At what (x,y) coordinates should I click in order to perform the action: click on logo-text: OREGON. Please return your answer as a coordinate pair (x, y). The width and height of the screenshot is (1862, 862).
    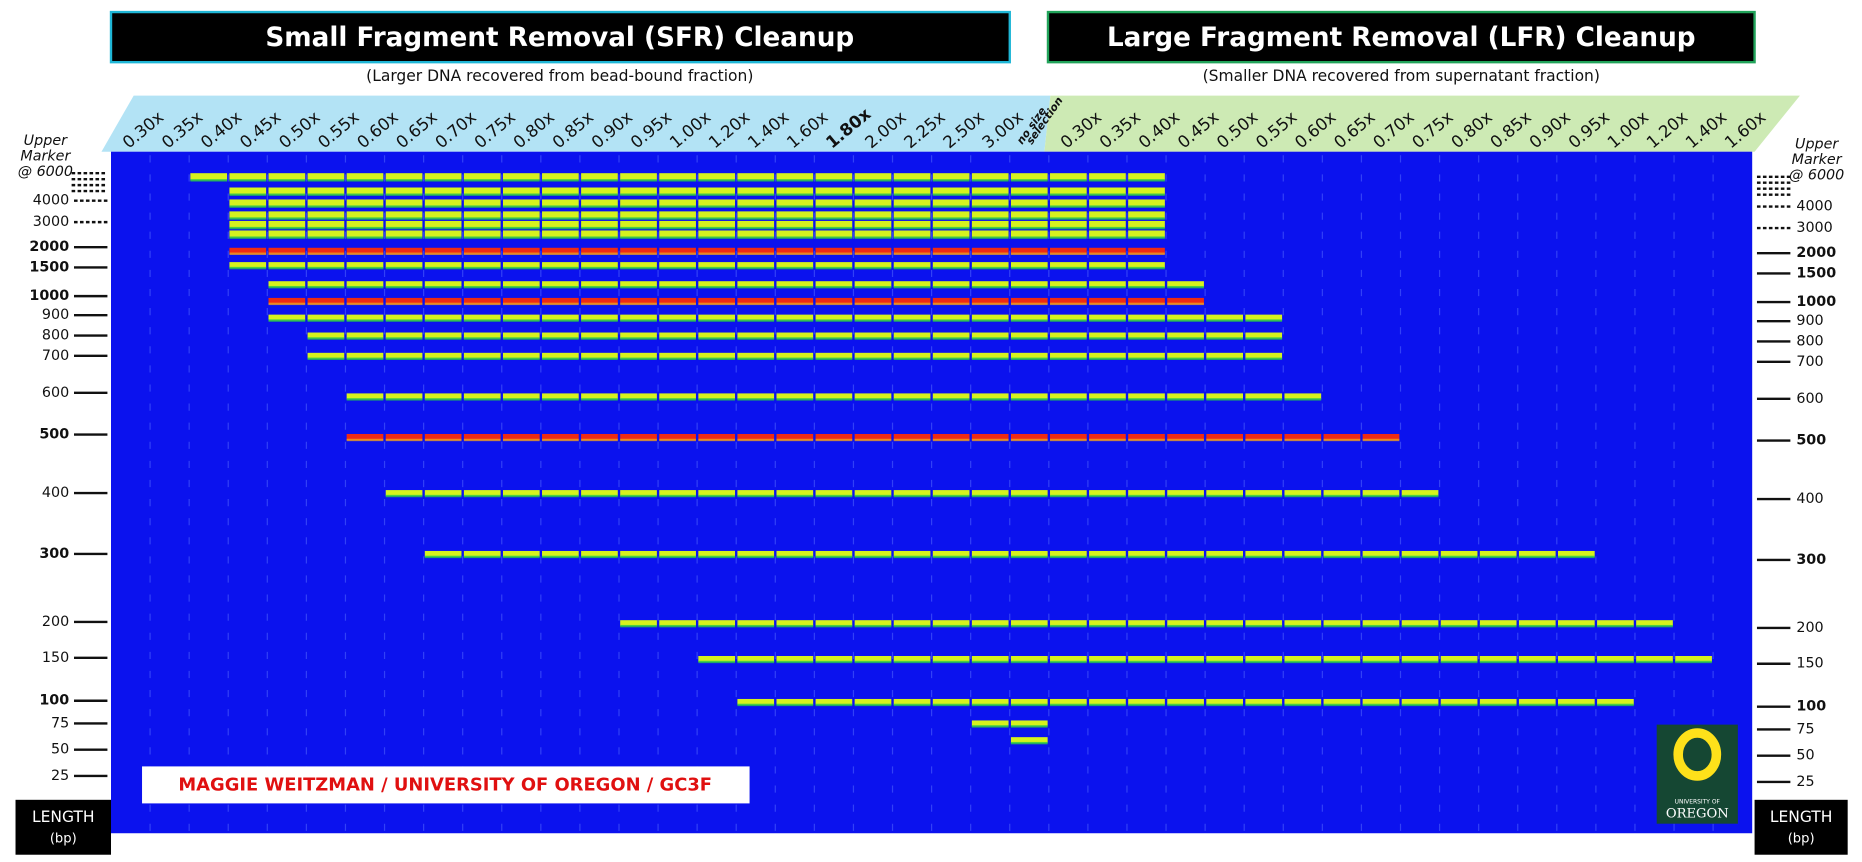
    Looking at the image, I should click on (1697, 814).